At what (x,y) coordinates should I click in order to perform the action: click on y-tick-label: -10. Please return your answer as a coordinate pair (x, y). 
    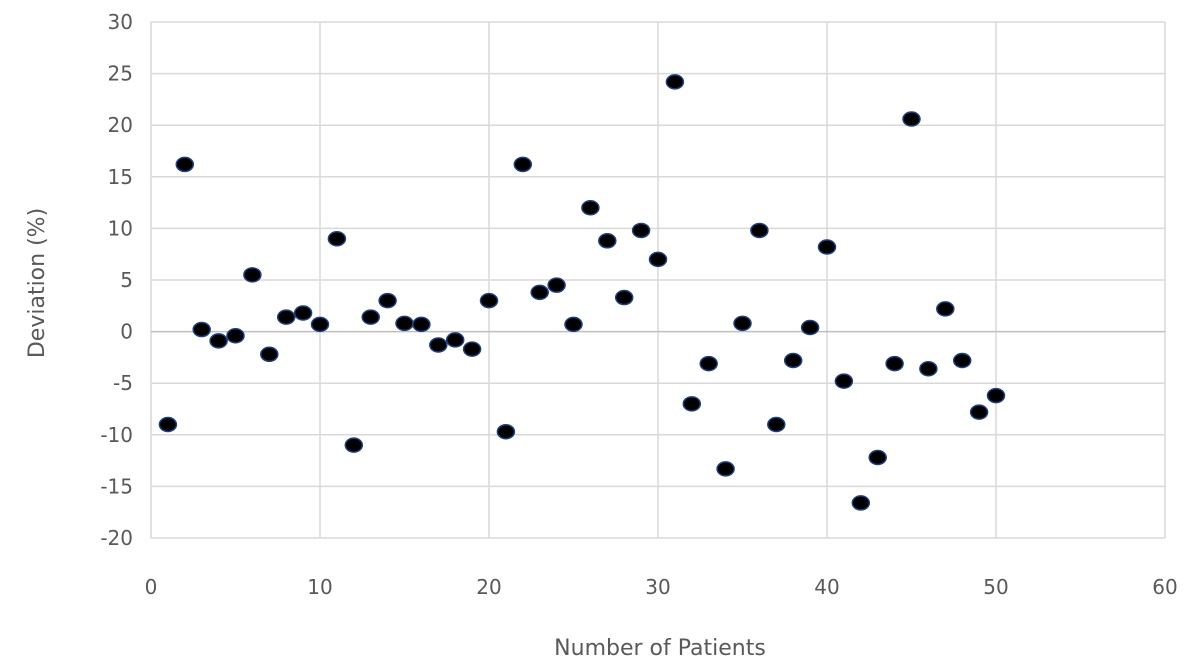
    Looking at the image, I should click on (116, 435).